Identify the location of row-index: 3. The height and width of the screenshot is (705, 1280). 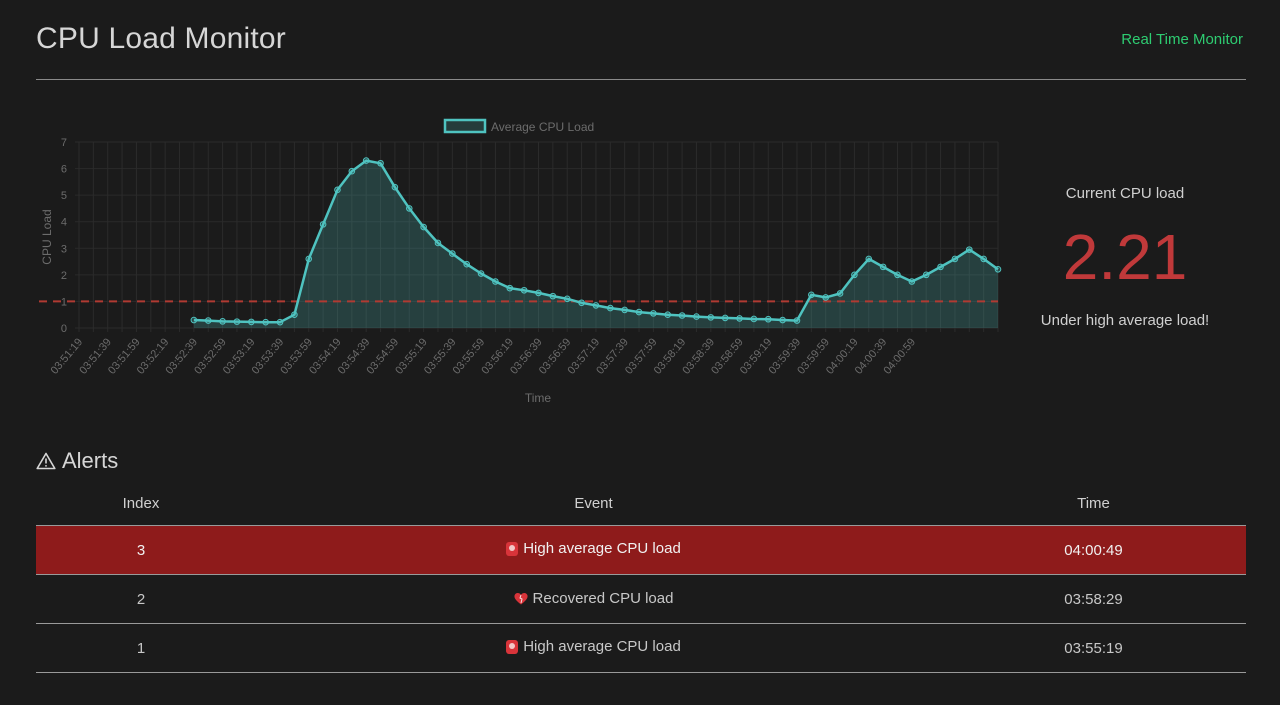
(141, 550).